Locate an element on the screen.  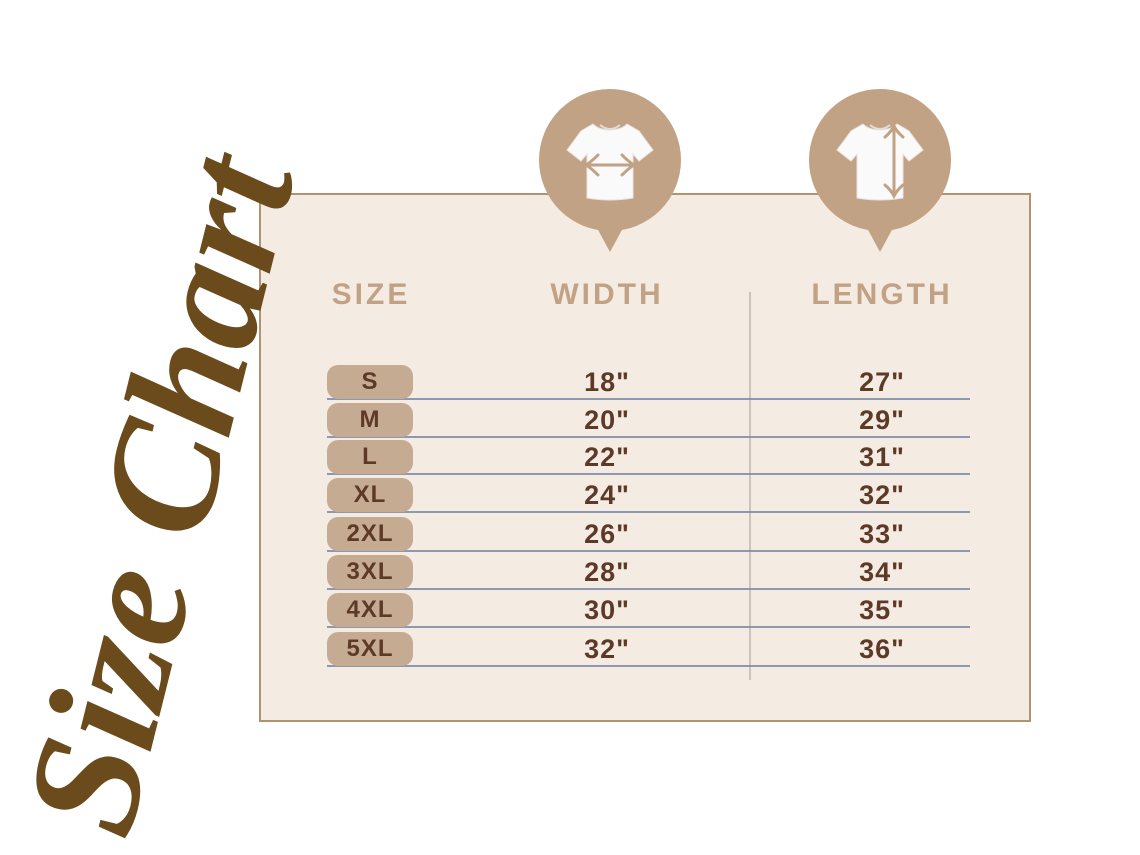
size-badge: 3XL is located at coordinates (370, 572).